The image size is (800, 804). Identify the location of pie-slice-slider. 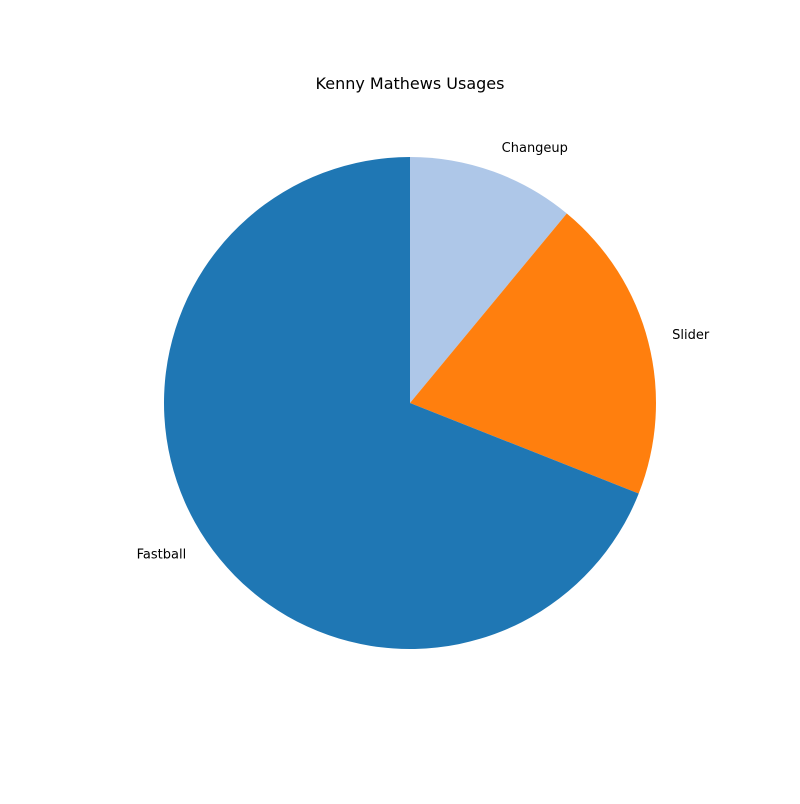
(533, 353).